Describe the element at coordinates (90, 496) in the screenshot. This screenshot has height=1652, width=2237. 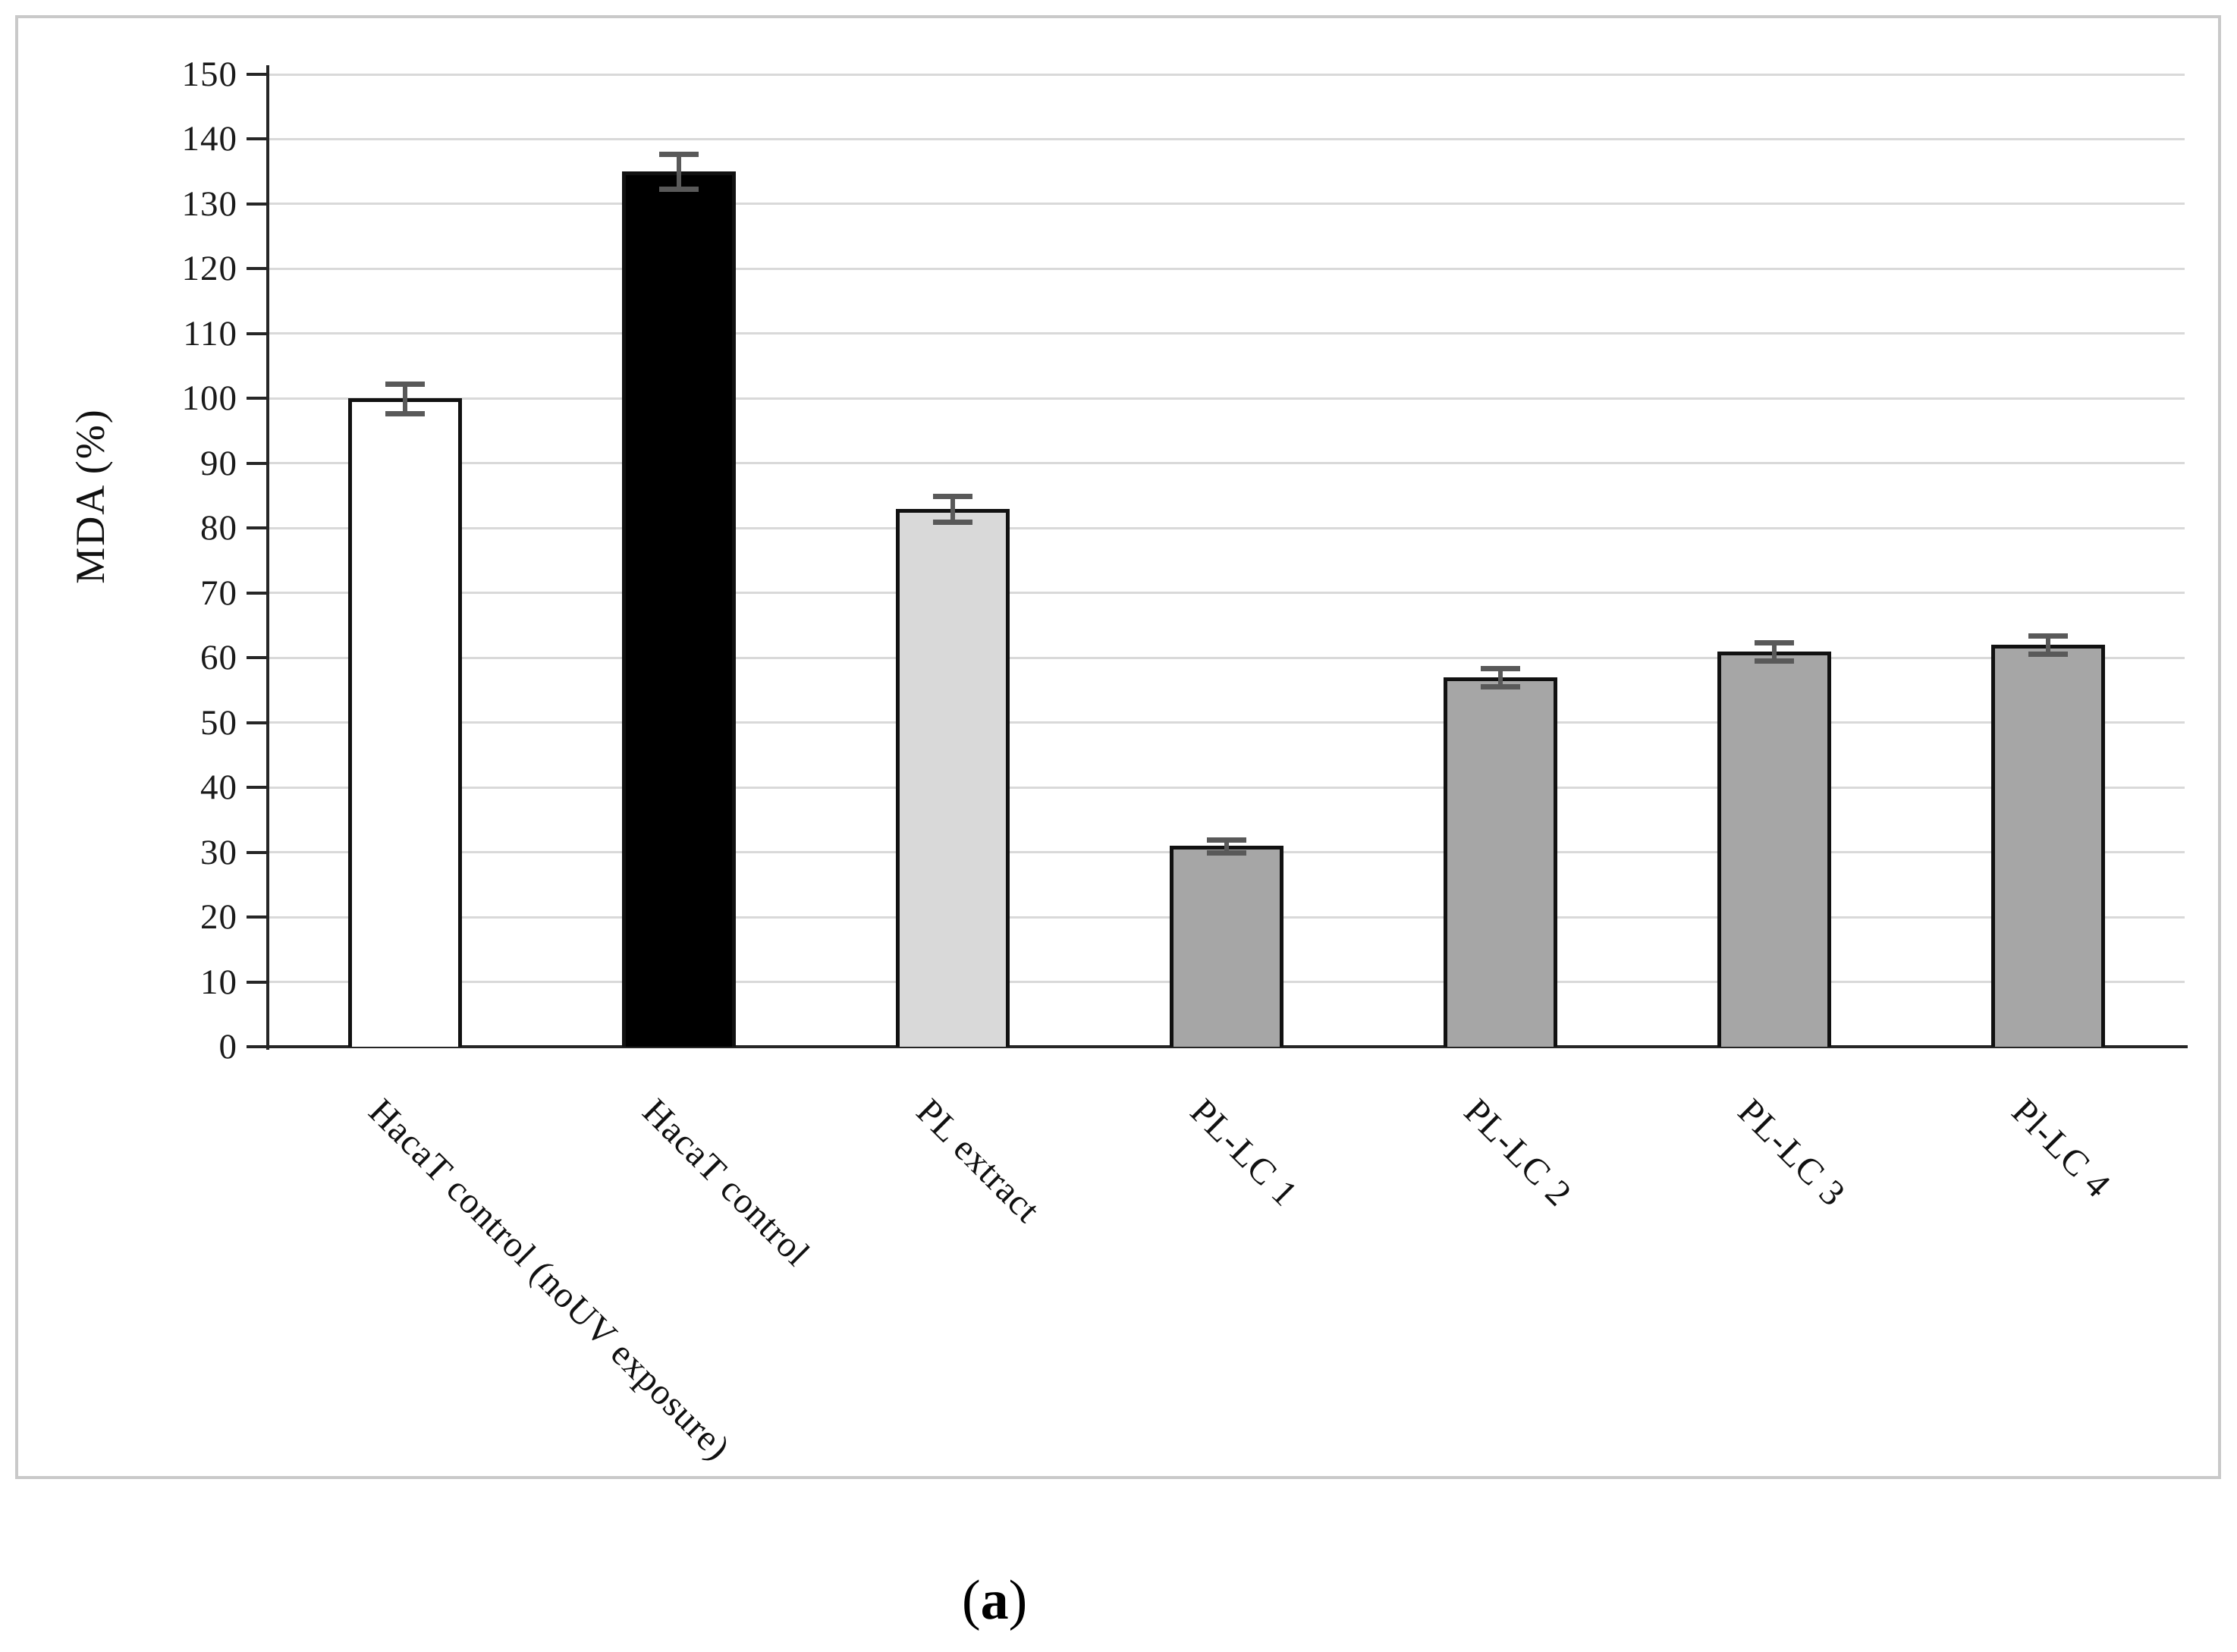
I see `y-axis-title: MDA (%)` at that location.